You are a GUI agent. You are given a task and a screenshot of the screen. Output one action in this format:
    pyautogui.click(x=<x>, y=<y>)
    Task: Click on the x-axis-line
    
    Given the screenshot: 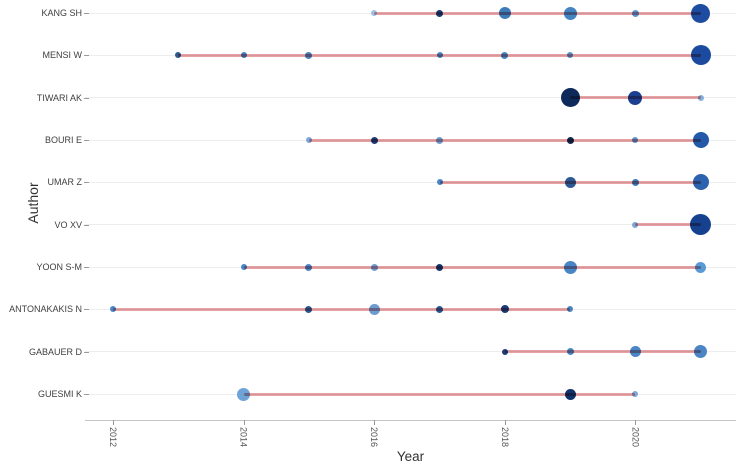 What is the action you would take?
    pyautogui.click(x=410, y=420)
    